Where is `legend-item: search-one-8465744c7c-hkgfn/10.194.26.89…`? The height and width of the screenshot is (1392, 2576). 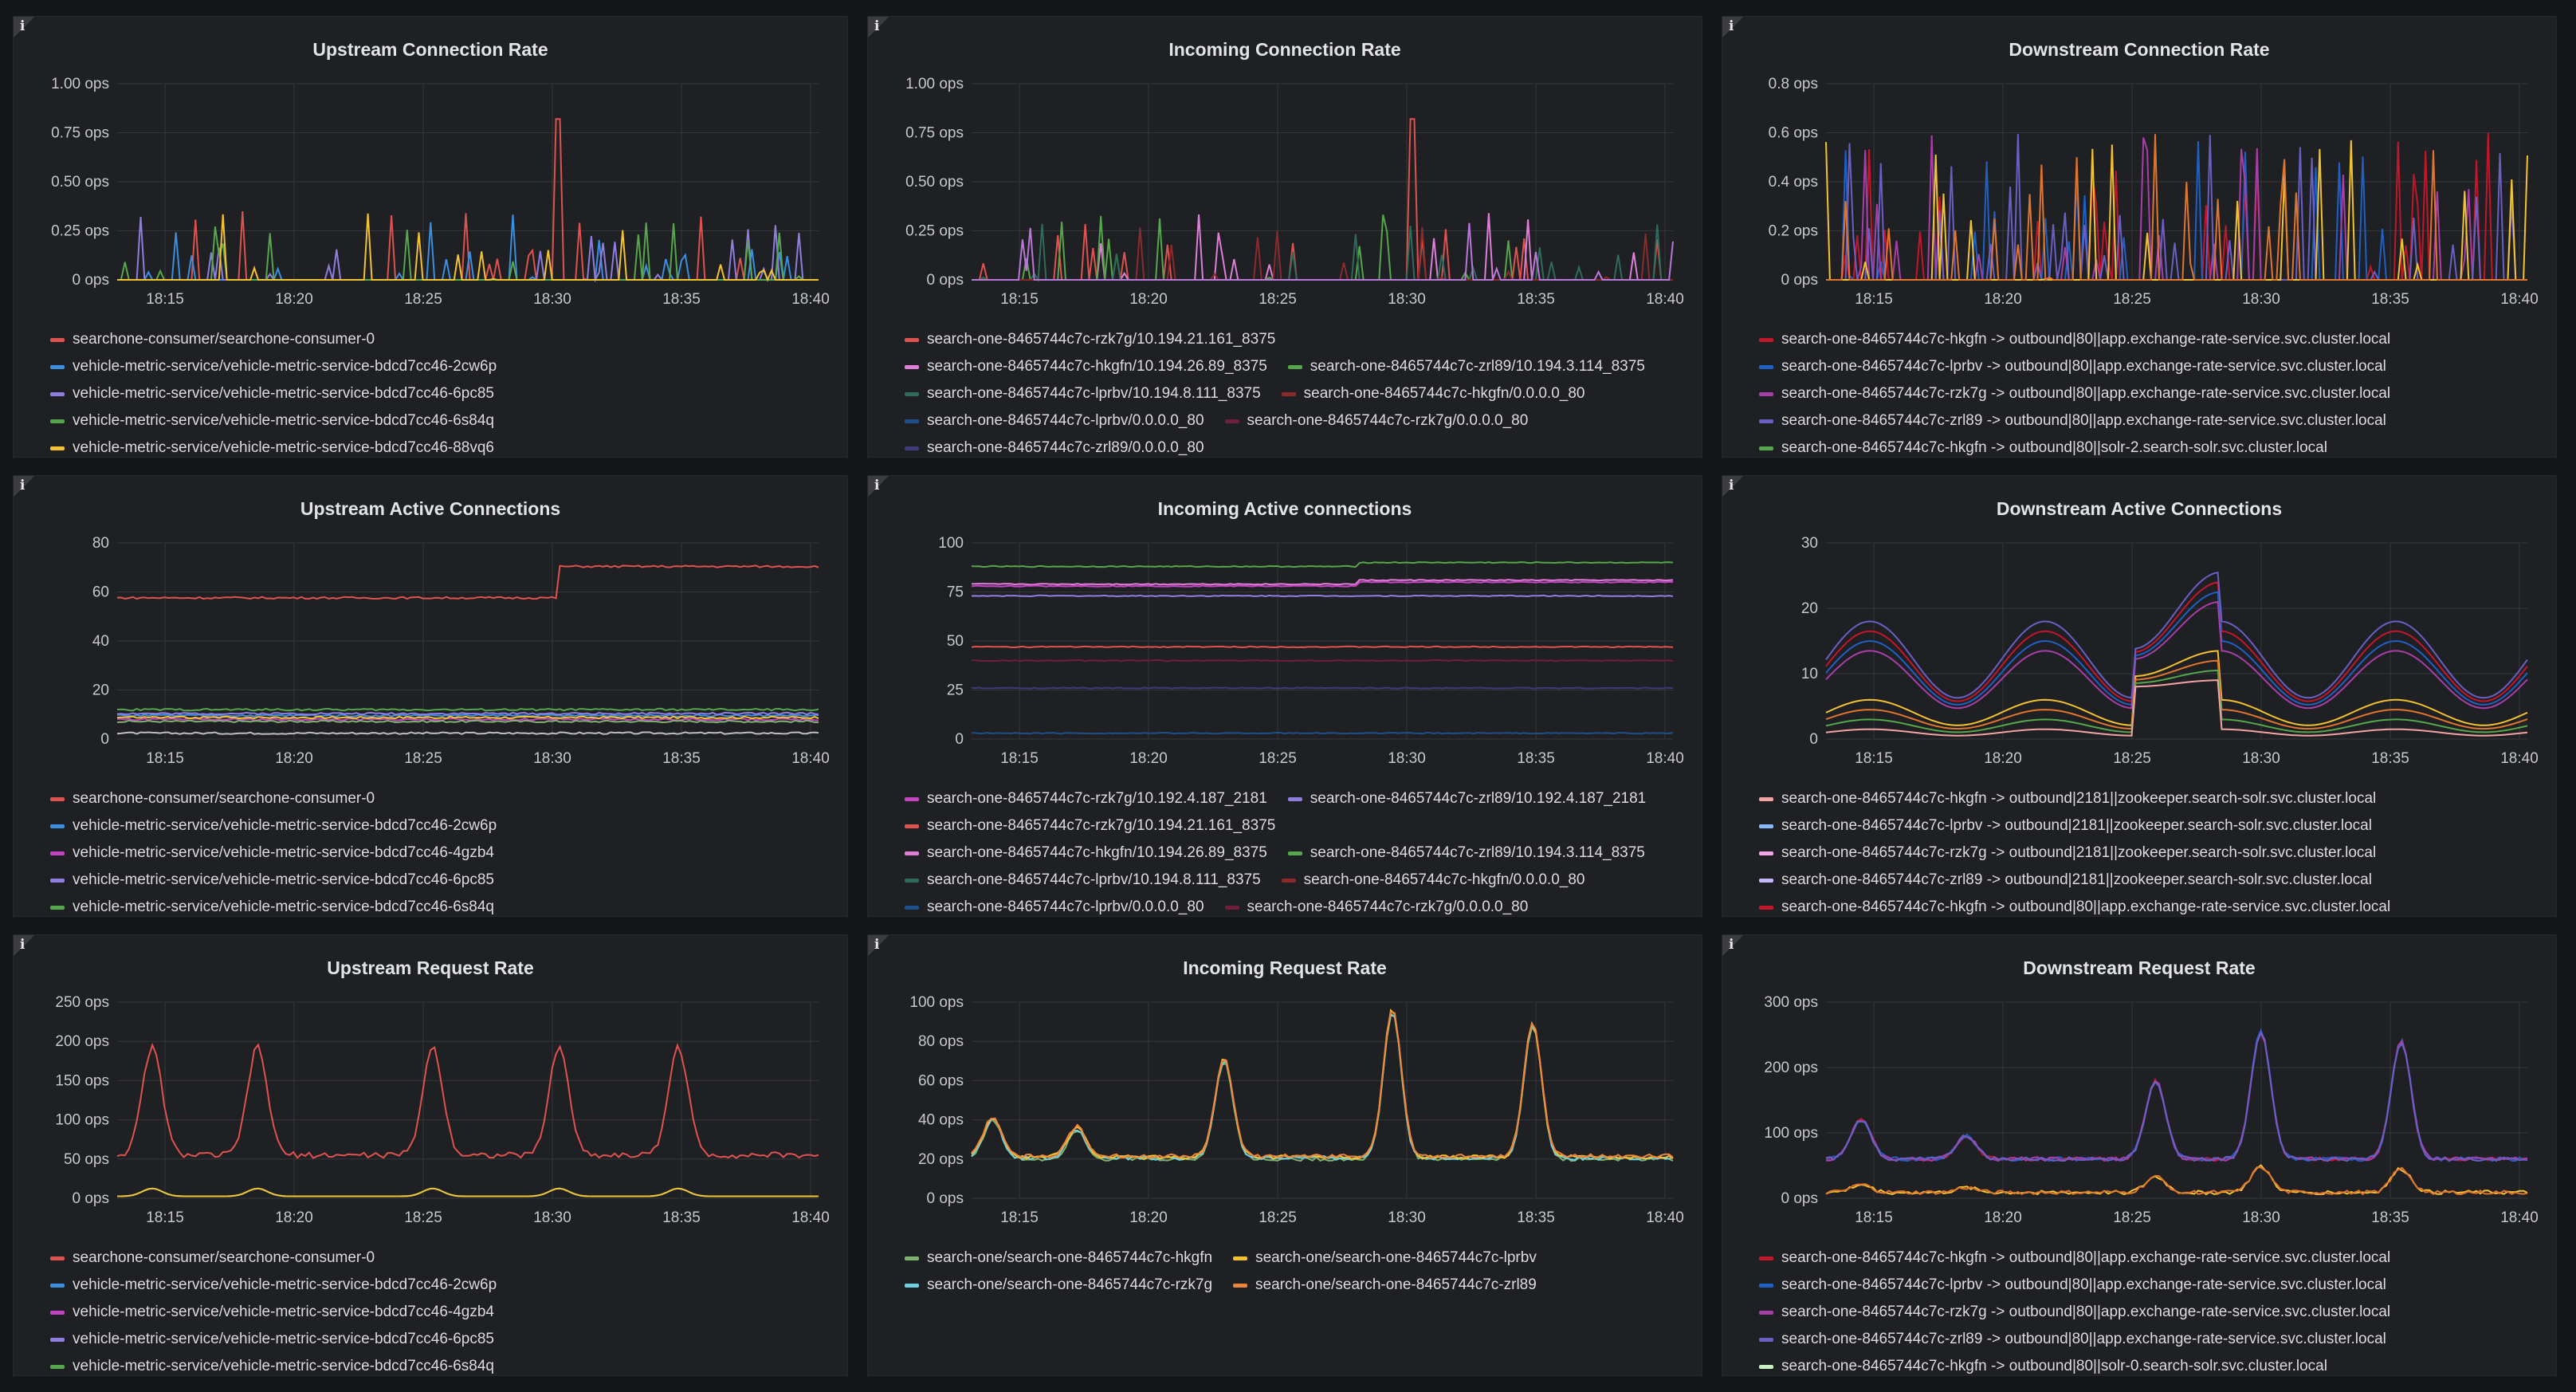
legend-item: search-one-8465744c7c-hkgfn/10.194.26.89… is located at coordinates (1086, 853).